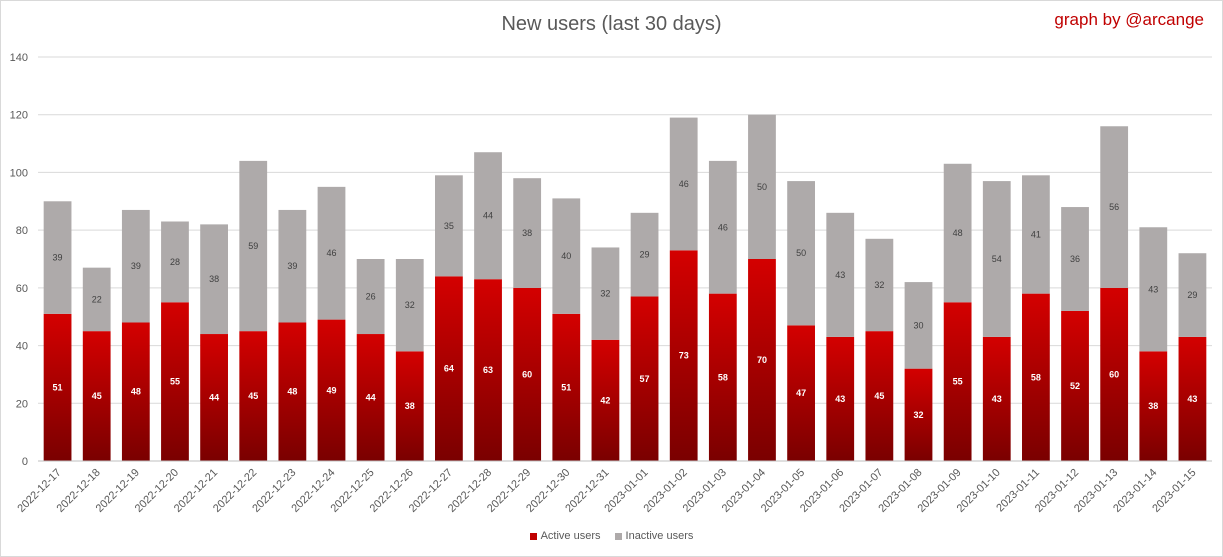 Image resolution: width=1223 pixels, height=557 pixels. Describe the element at coordinates (645, 379) in the screenshot. I see `data-label-active: 57` at that location.